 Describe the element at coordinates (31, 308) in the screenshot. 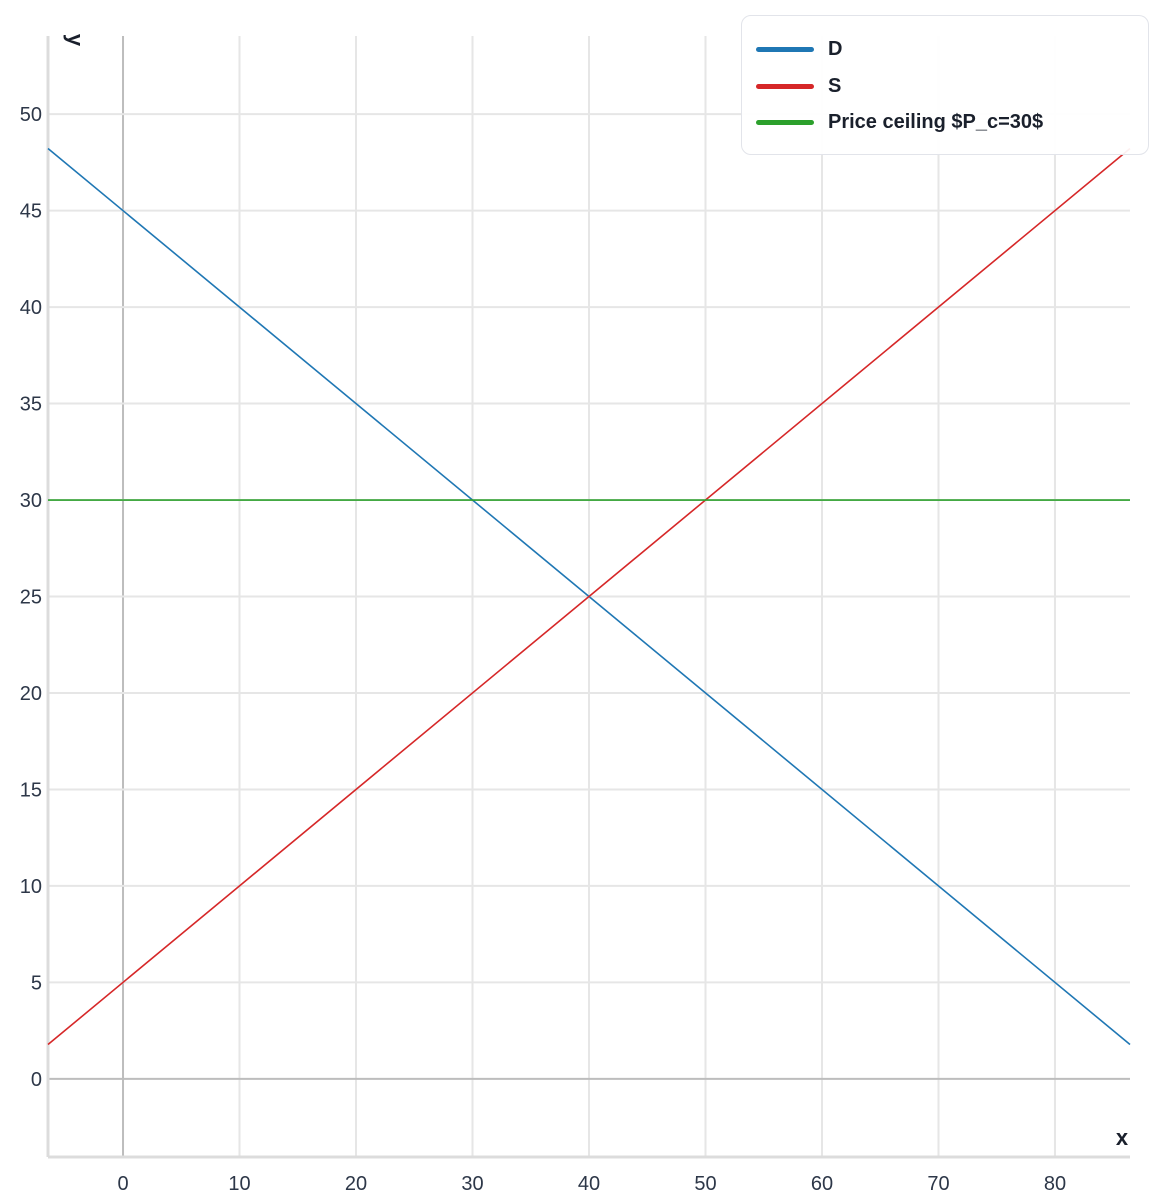

I see `y-tick-label: 40` at that location.